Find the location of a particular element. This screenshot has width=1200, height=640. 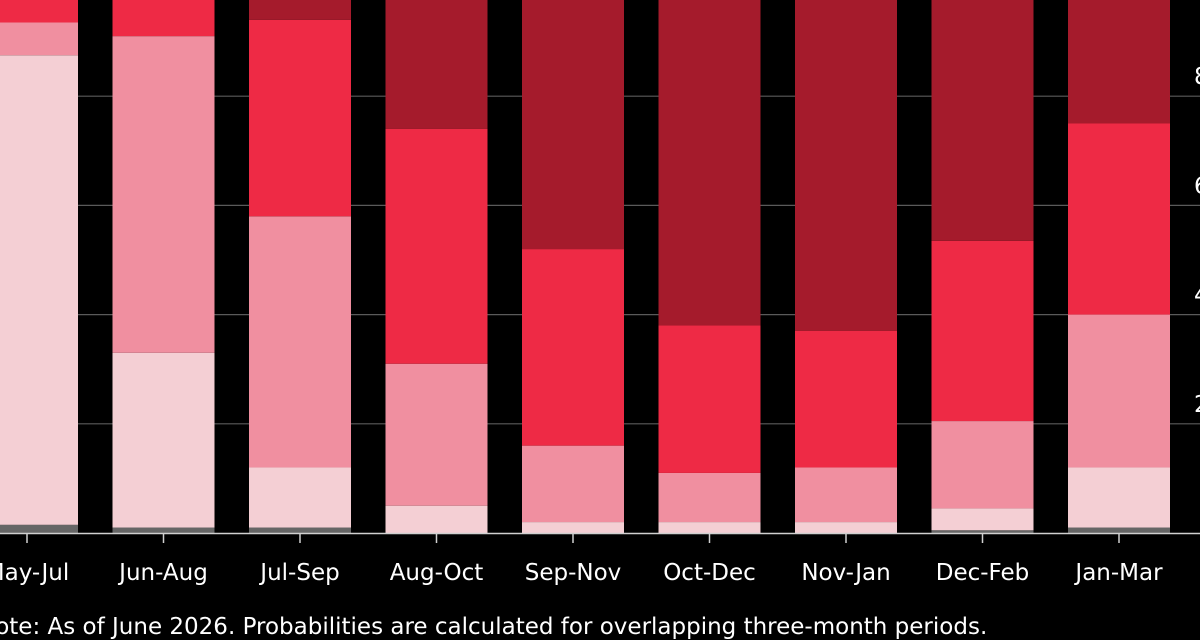

x-tick-label: Aug-Oct is located at coordinates (437, 573).